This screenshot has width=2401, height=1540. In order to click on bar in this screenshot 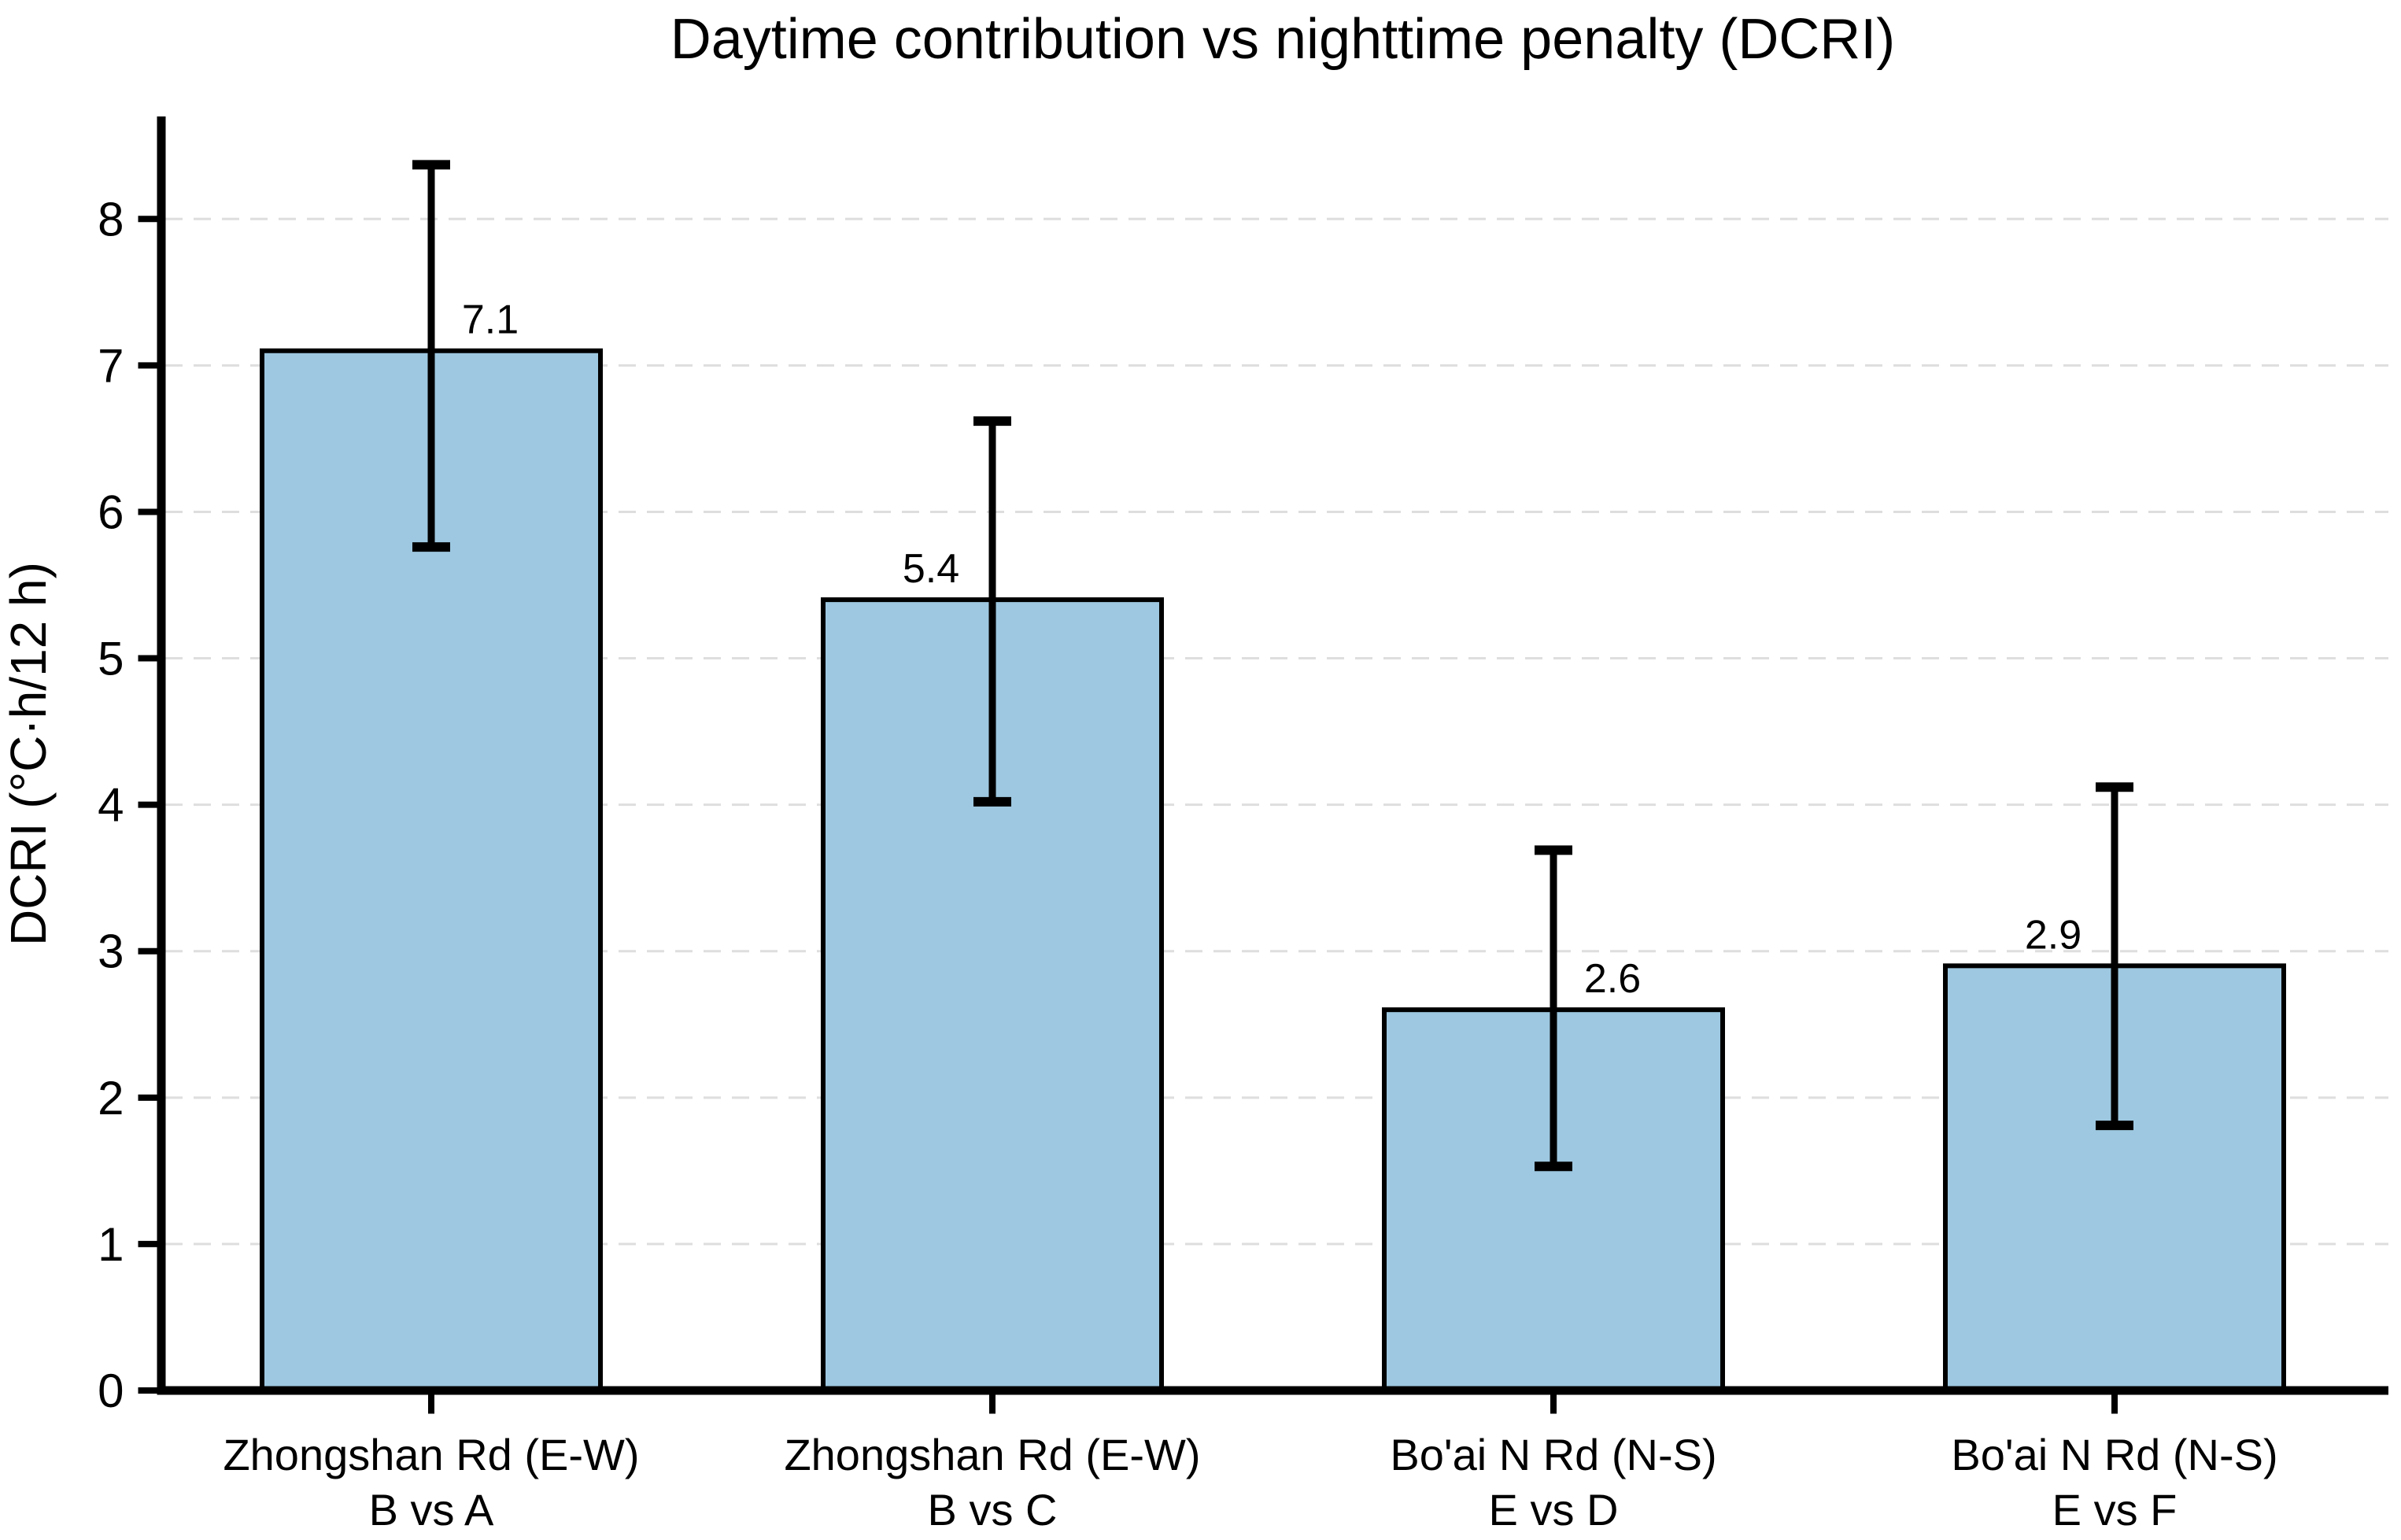, I will do `click(2114, 1178)`.